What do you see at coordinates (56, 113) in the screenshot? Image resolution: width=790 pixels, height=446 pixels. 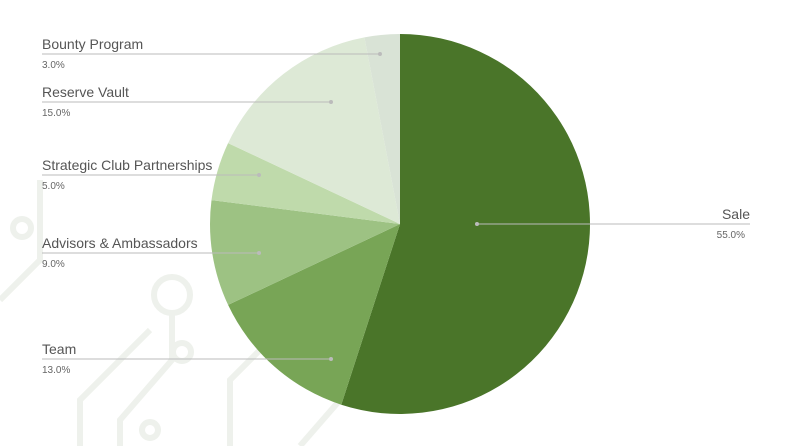 I see `slice-value-label: 15.0%` at bounding box center [56, 113].